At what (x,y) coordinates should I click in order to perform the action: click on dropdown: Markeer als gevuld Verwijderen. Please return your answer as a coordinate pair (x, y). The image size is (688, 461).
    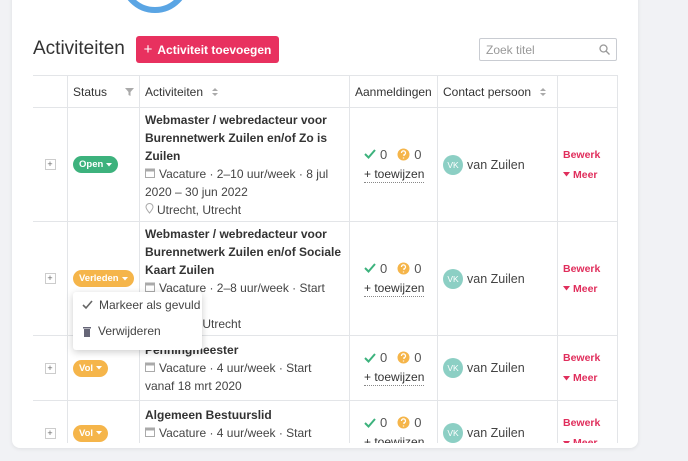
    Looking at the image, I should click on (137, 321).